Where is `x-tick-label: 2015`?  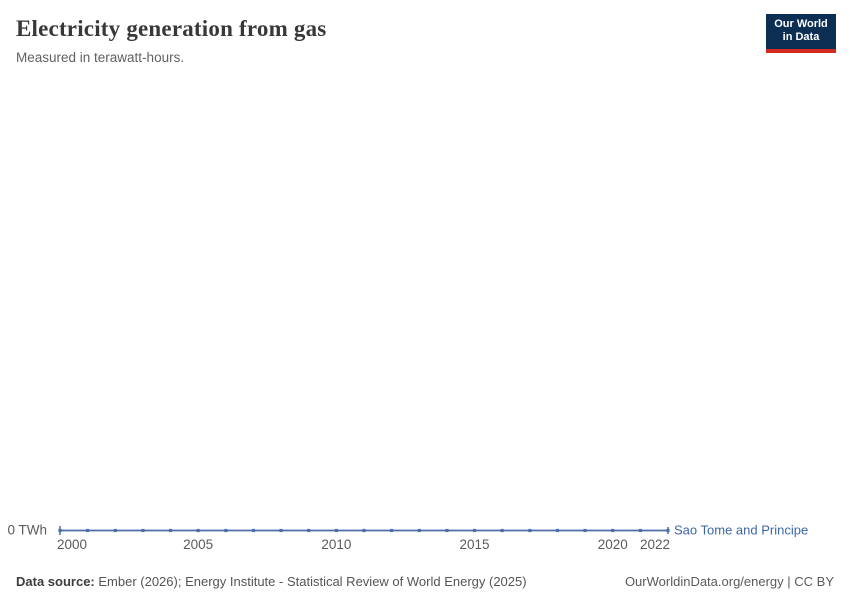 x-tick-label: 2015 is located at coordinates (475, 544).